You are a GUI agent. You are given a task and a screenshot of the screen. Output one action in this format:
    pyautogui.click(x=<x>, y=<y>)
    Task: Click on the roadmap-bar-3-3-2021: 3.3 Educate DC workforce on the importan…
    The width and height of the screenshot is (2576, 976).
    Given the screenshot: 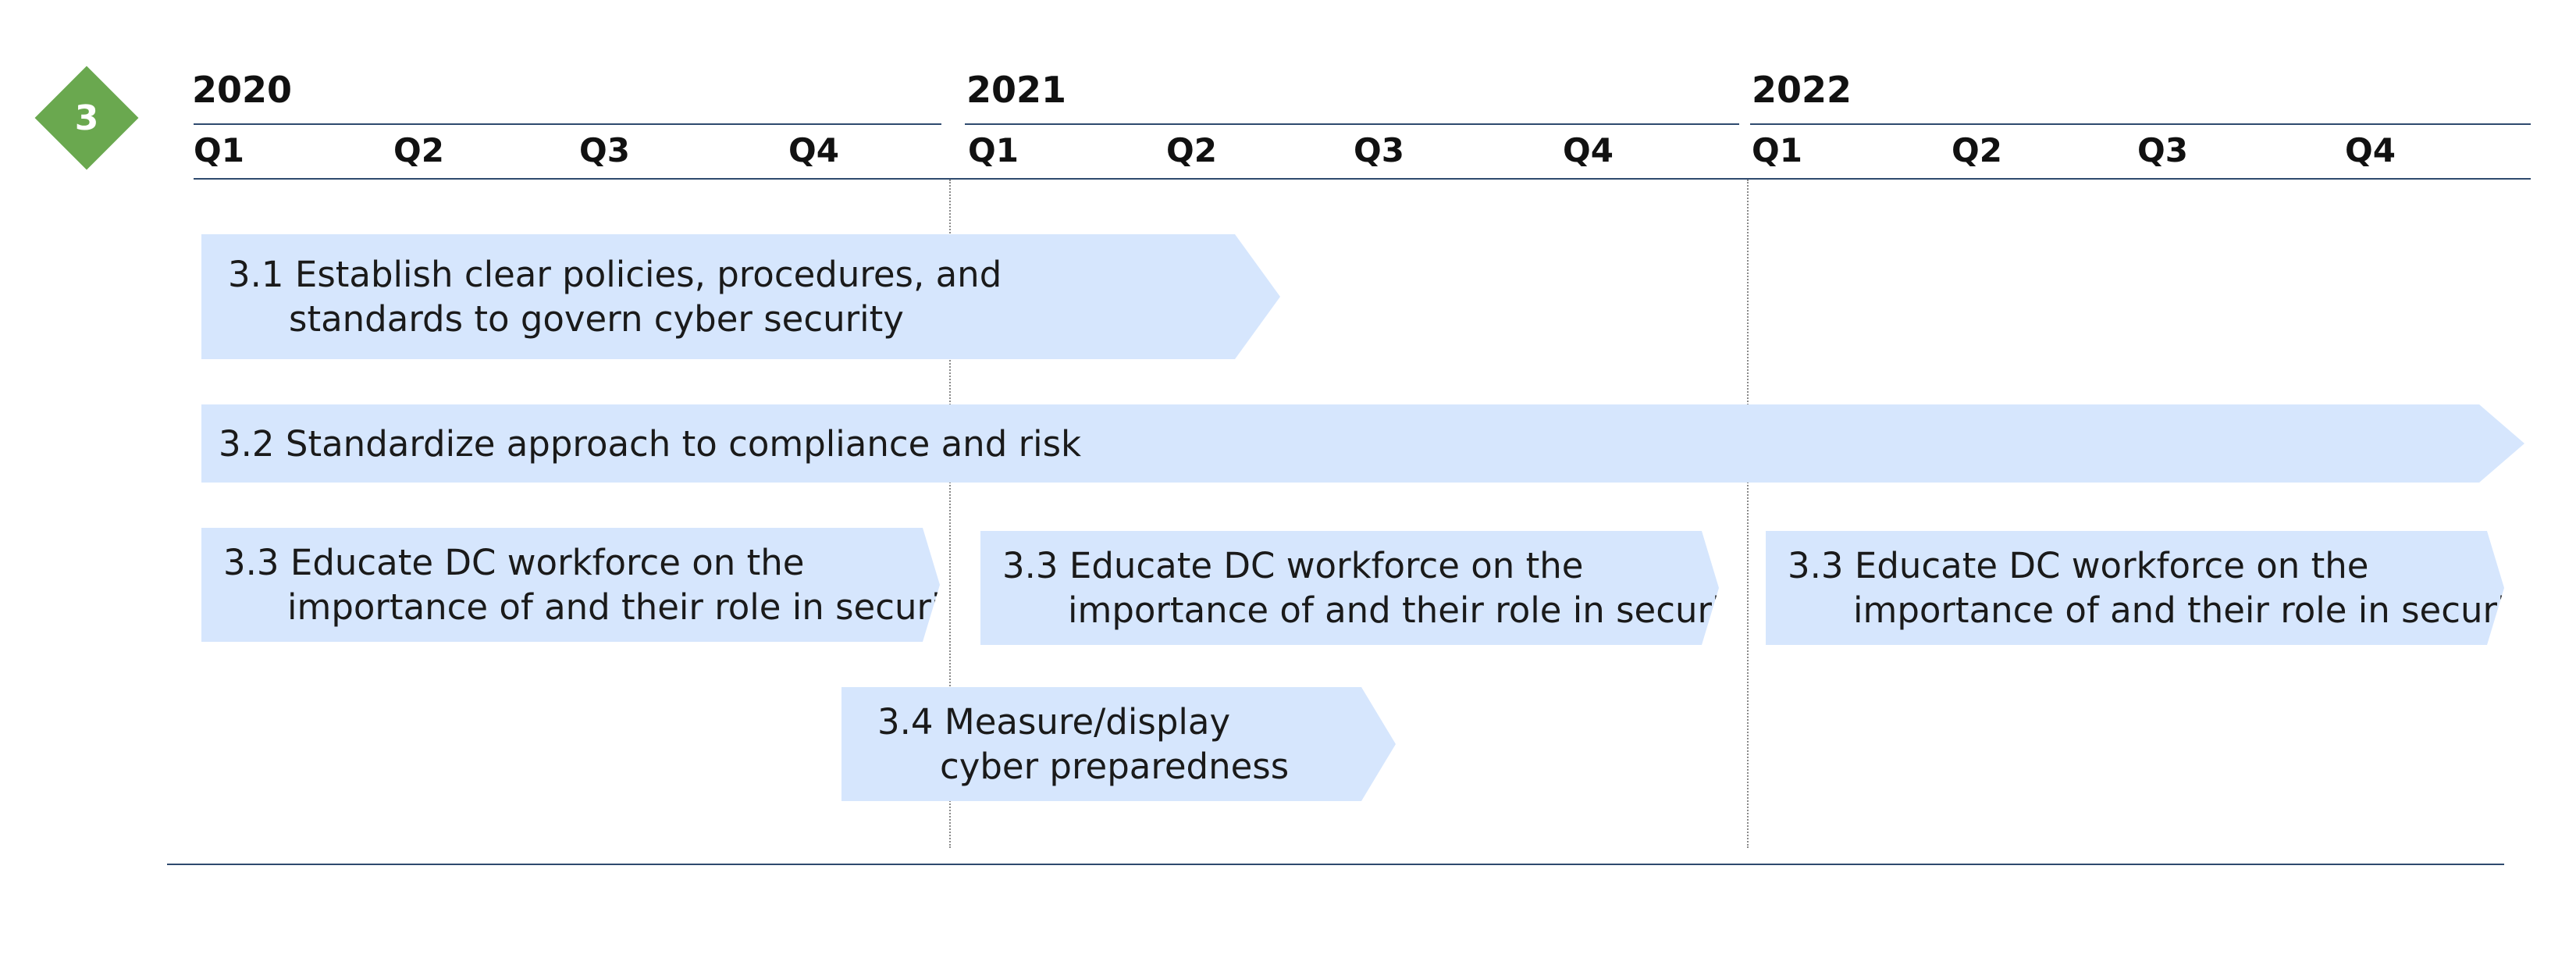 What is the action you would take?
    pyautogui.click(x=1349, y=588)
    